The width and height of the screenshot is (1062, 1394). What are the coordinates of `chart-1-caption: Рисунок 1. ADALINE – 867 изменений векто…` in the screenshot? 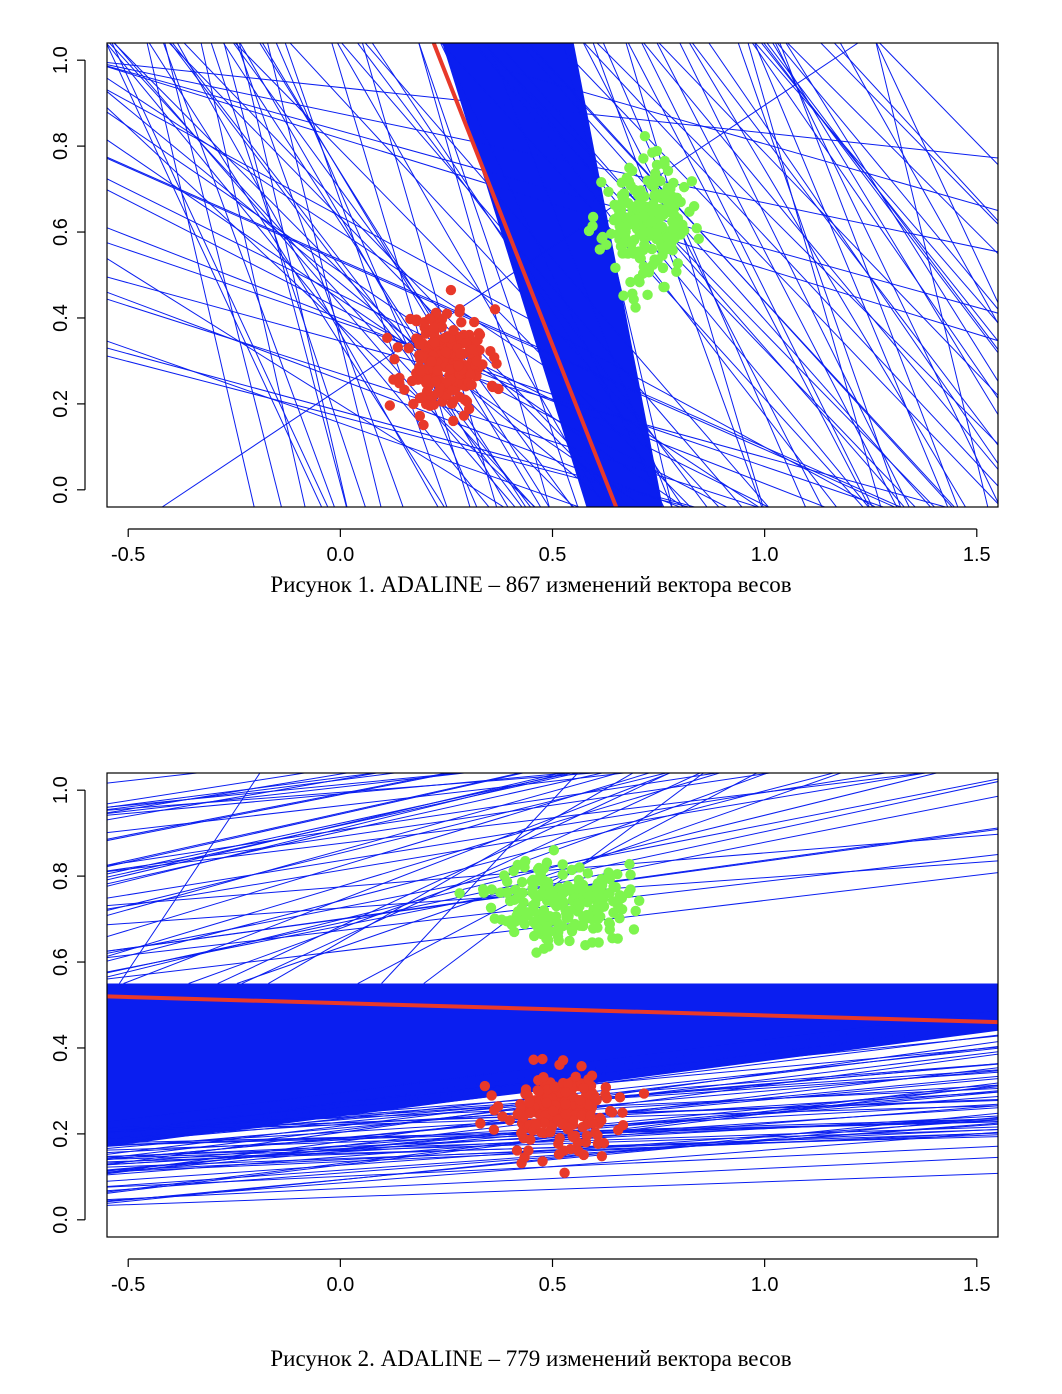 It's located at (531, 584).